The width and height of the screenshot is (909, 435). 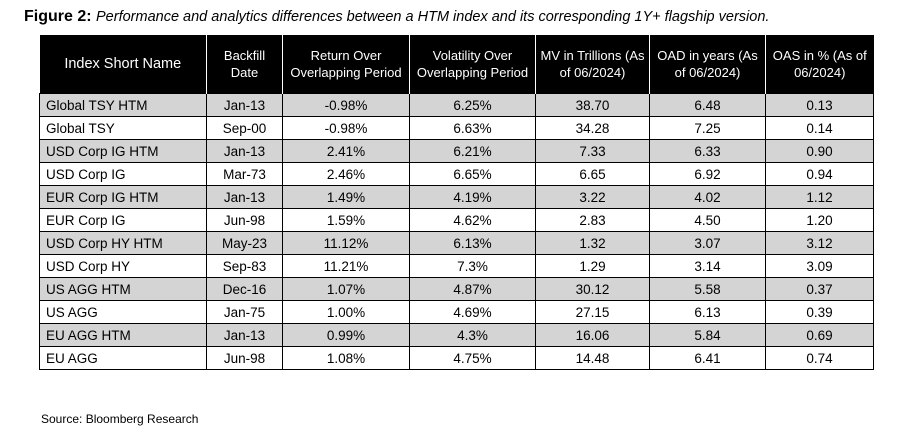 What do you see at coordinates (472, 197) in the screenshot?
I see `cell-volatility: 4.19%` at bounding box center [472, 197].